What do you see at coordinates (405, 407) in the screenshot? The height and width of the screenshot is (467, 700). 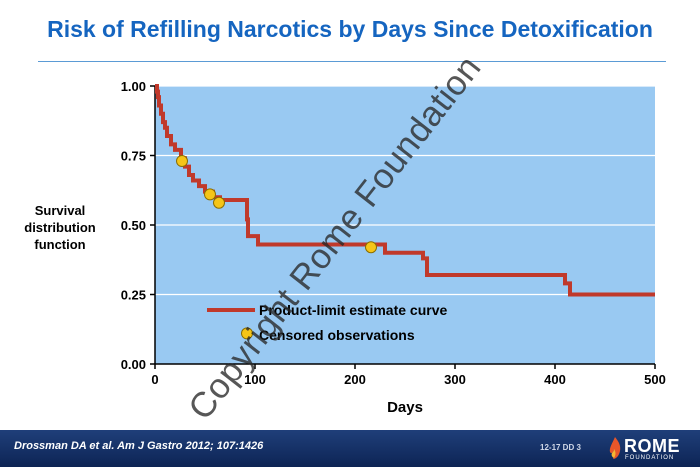 I see `x-axis-label: Days` at bounding box center [405, 407].